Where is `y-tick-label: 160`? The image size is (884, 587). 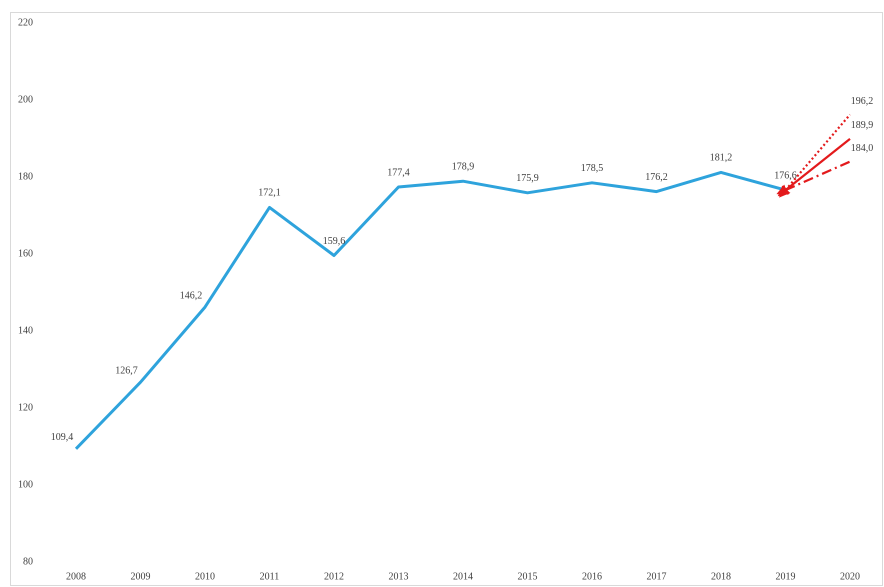 y-tick-label: 160 is located at coordinates (25, 253).